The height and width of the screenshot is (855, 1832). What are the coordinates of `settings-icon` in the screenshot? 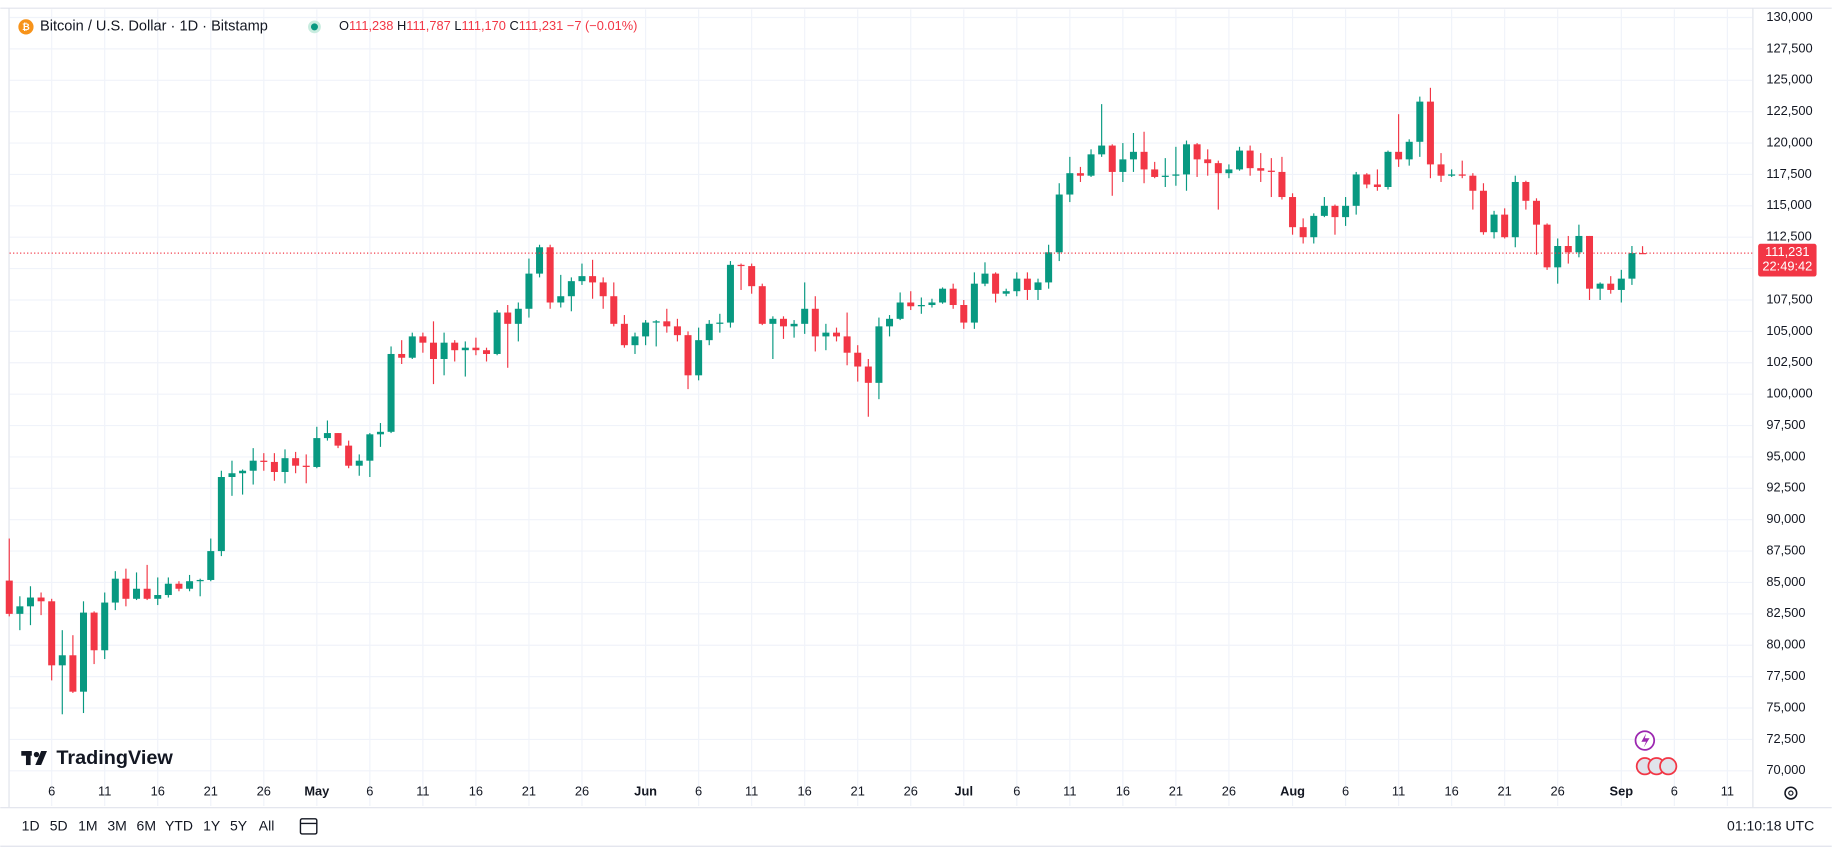 It's located at (1791, 793).